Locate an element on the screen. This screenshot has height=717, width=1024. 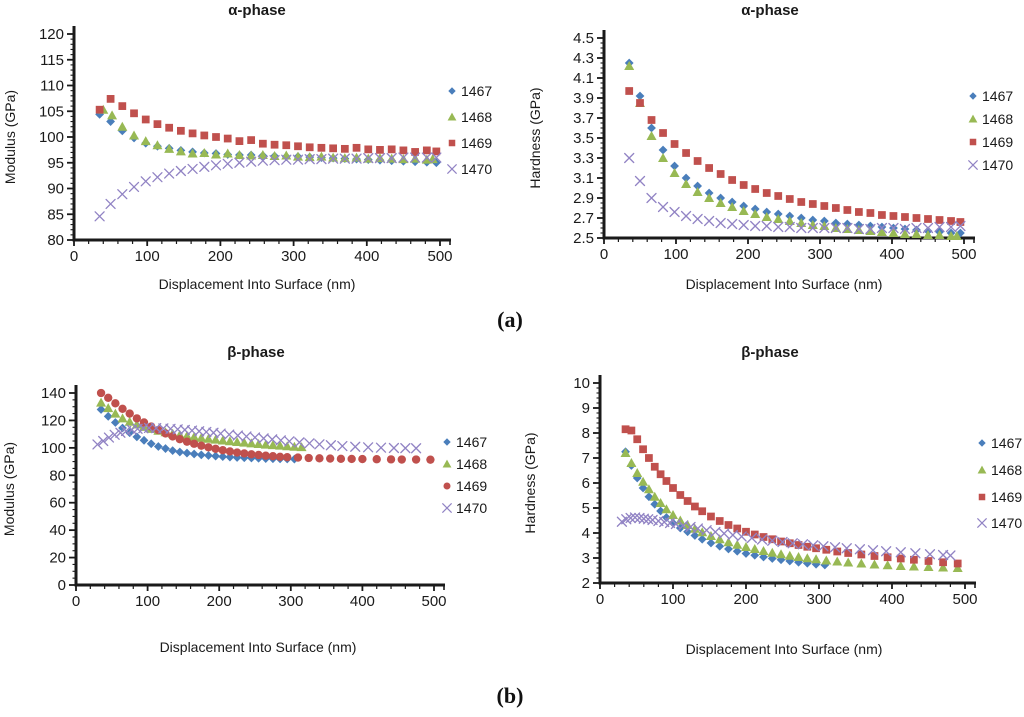
svg-text: 40 is located at coordinates (57, 530).